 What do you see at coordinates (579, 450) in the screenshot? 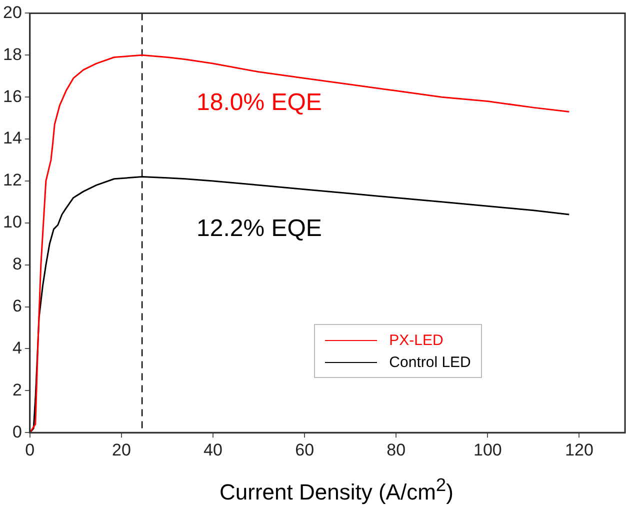
I see `x-tick-label: 120` at bounding box center [579, 450].